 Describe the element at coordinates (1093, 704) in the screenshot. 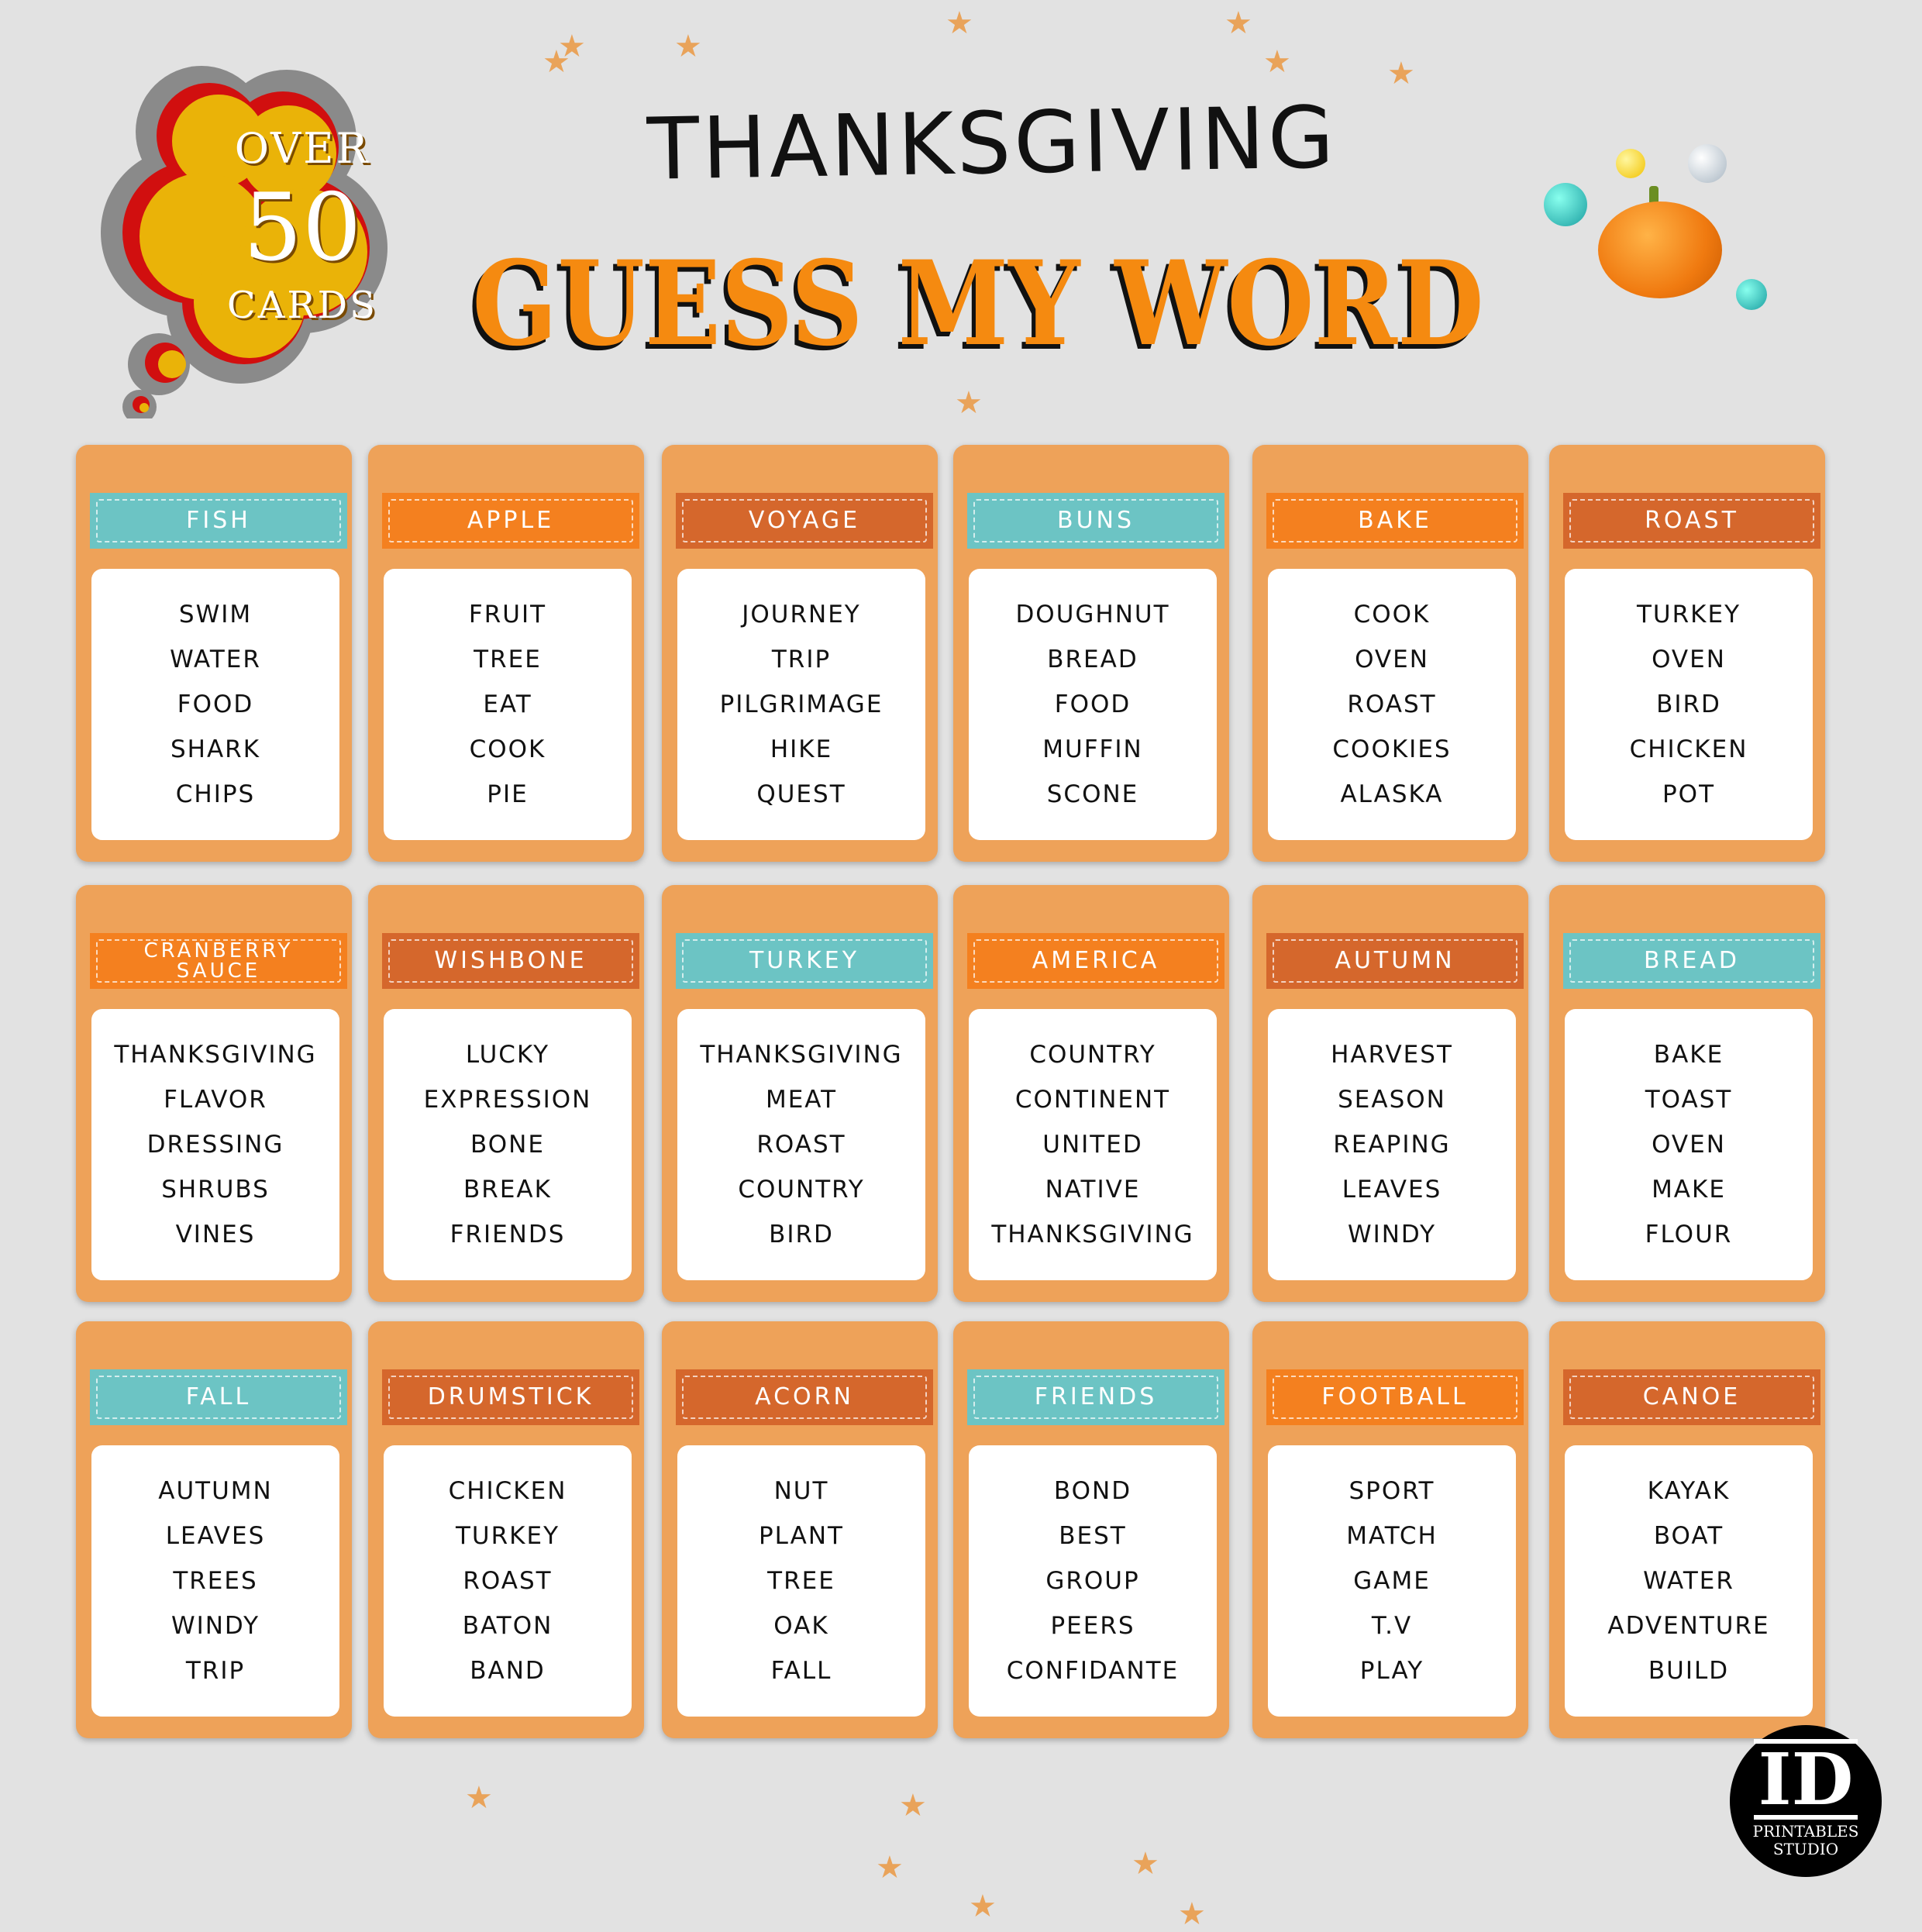

I see `card-word-list: DOUGHNUT BREAD FOOD MUFFIN SCONE` at that location.